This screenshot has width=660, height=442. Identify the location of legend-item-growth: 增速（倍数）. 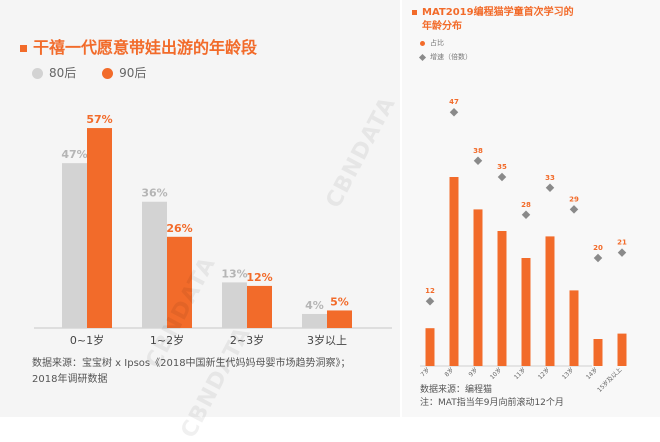
(445, 57).